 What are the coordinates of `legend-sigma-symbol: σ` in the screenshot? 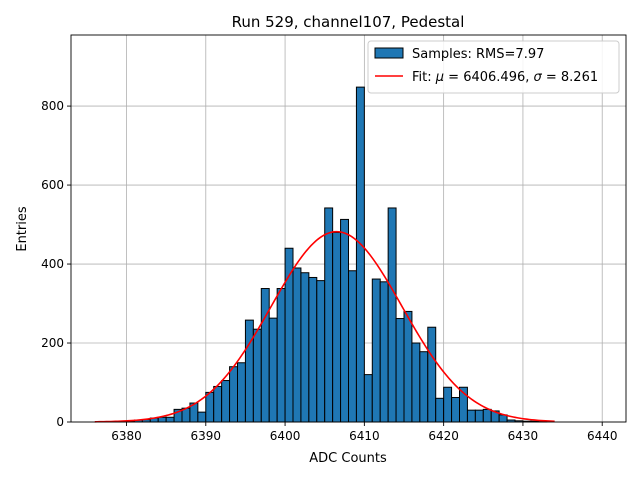 It's located at (538, 77).